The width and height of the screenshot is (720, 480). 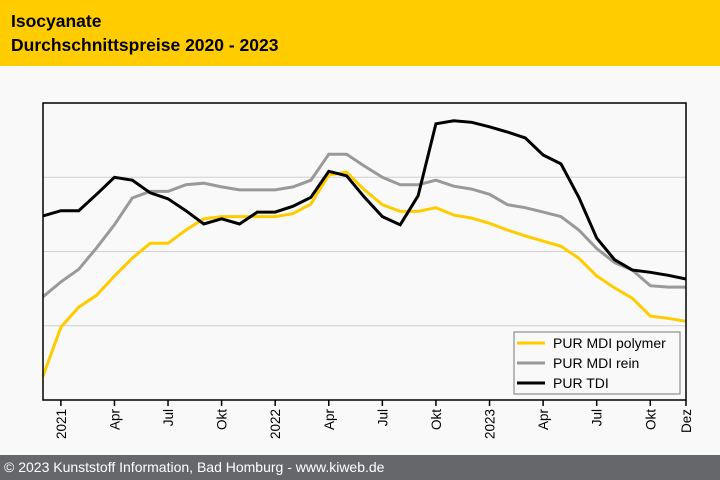 What do you see at coordinates (56, 21) in the screenshot?
I see `chart-title: Isocyanate` at bounding box center [56, 21].